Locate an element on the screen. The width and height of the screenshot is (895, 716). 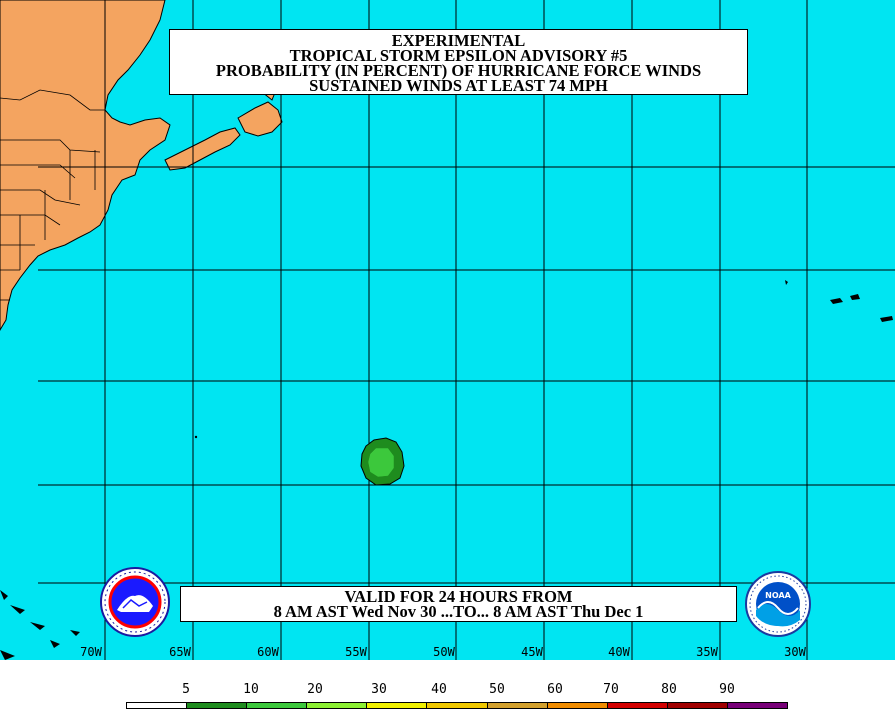
probability-contour-inner is located at coordinates (381, 462).